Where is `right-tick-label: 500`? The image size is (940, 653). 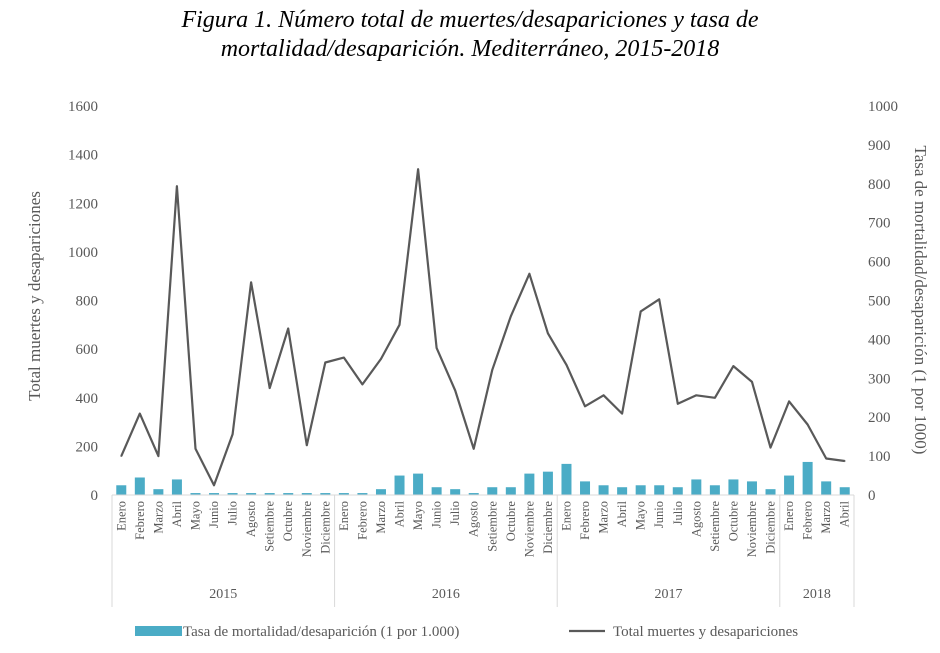
right-tick-label: 500 is located at coordinates (879, 302).